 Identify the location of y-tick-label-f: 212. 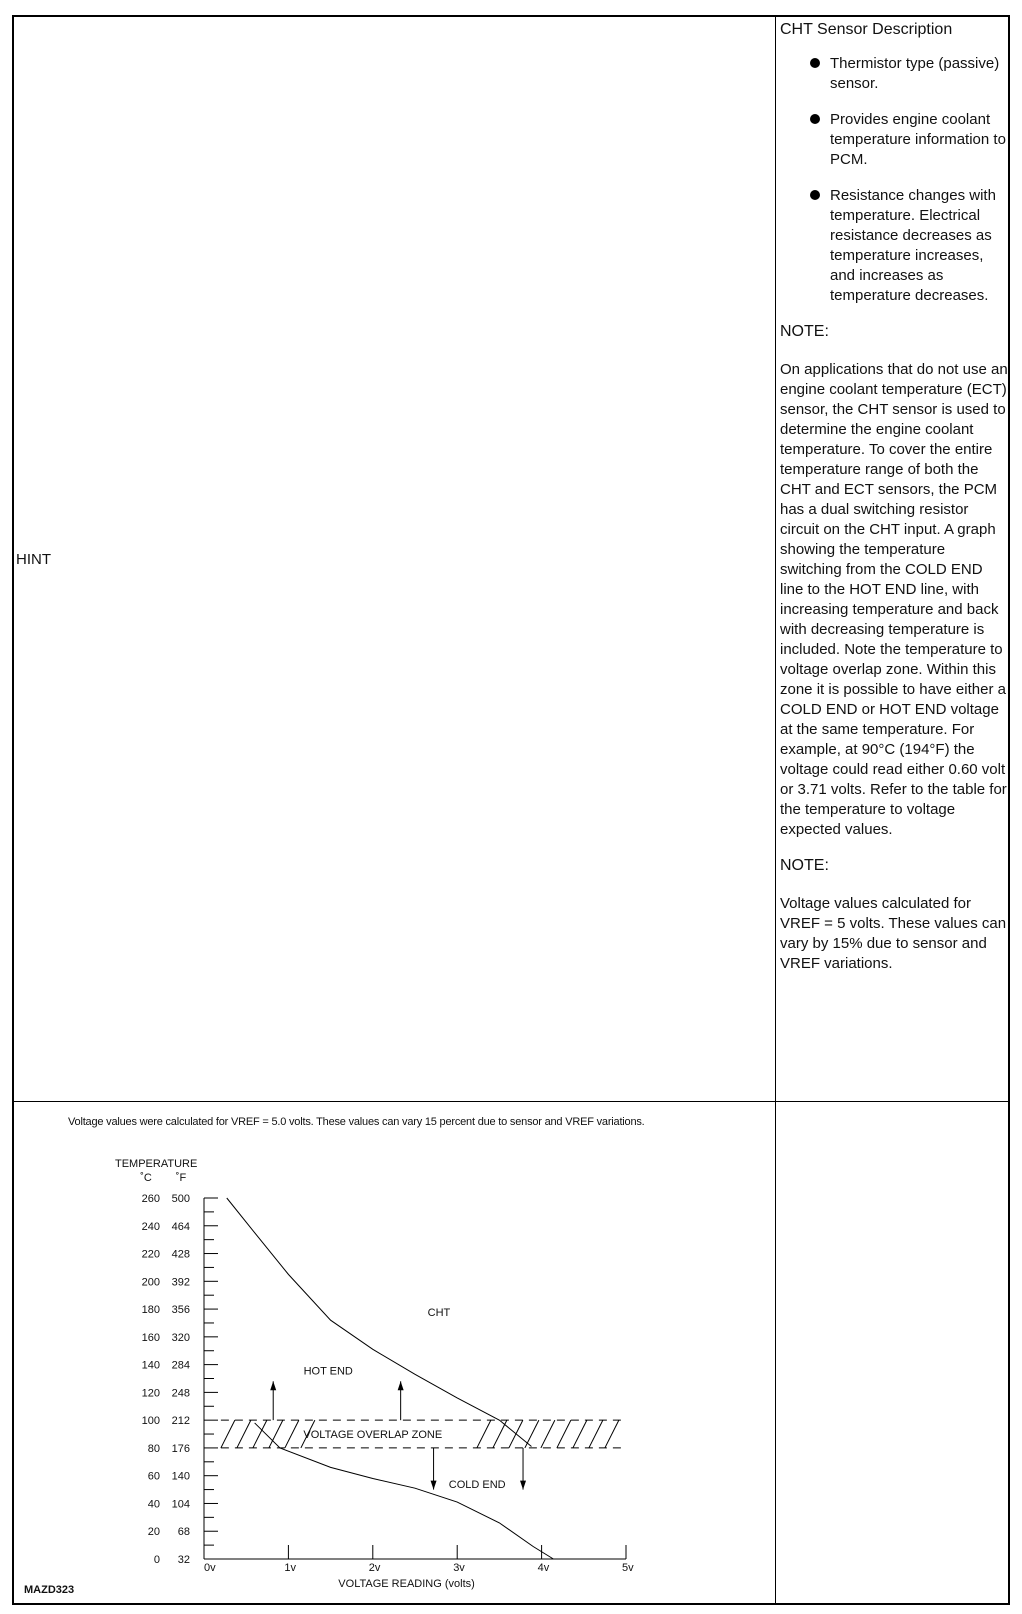
(181, 1421).